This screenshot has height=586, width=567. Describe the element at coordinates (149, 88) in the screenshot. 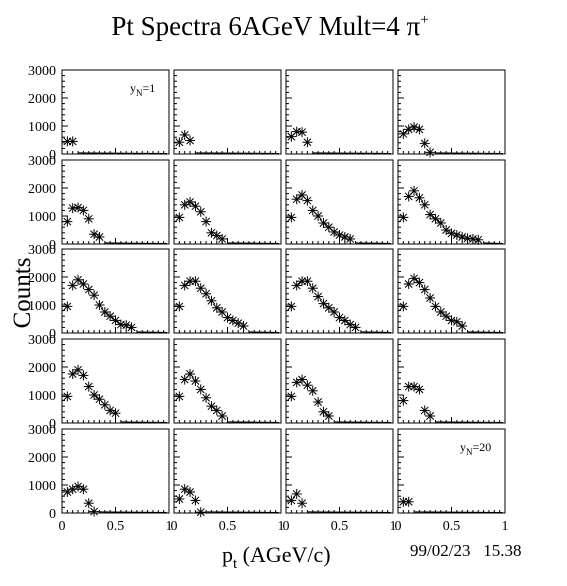

I see `panel-label-rest: =1` at that location.